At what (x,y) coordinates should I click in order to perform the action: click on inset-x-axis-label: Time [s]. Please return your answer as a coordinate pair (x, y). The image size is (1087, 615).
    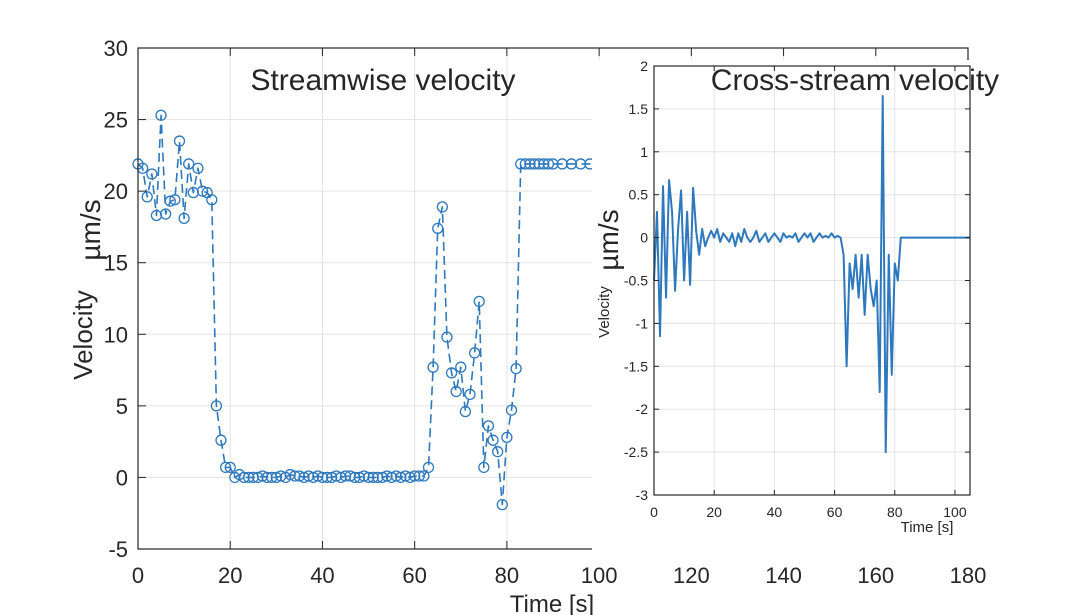
    Looking at the image, I should click on (927, 527).